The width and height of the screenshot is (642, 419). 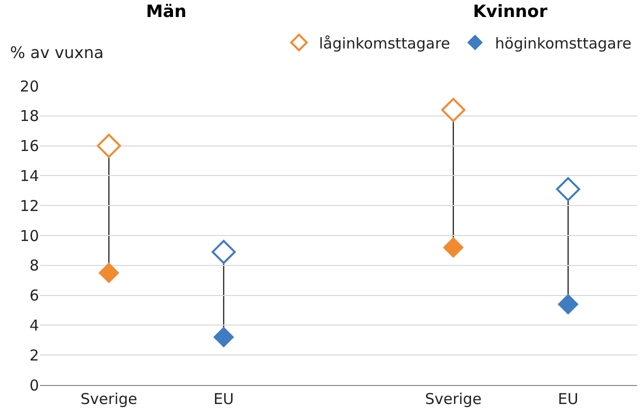 I want to click on legend-label: låginkomsttagare, so click(x=384, y=43).